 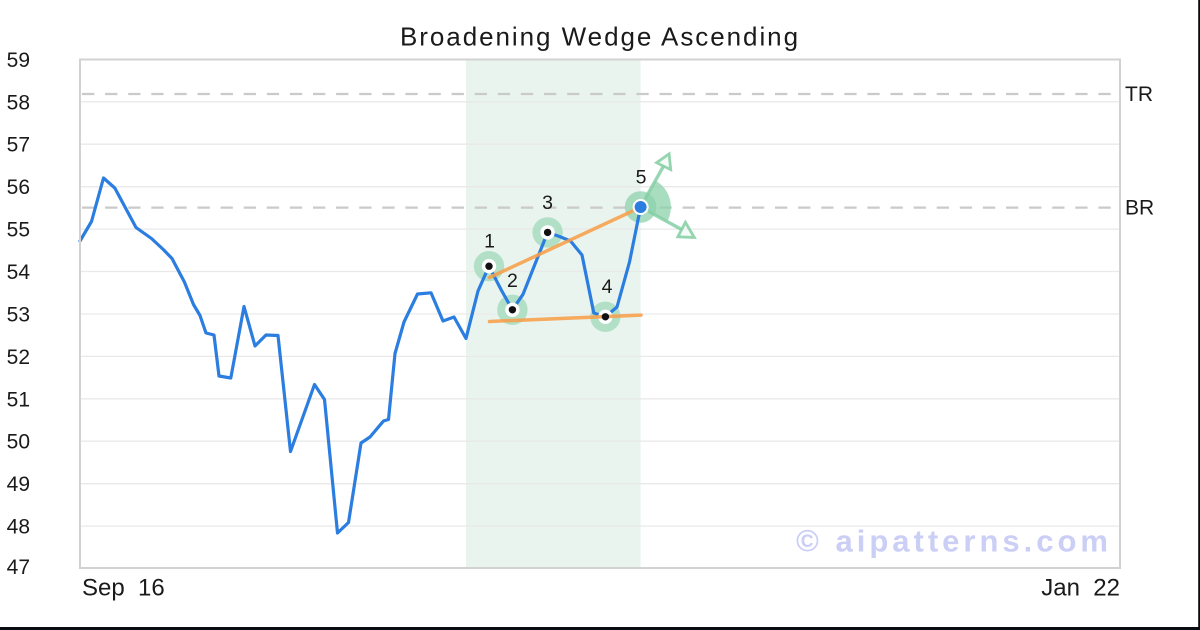 What do you see at coordinates (19, 272) in the screenshot?
I see `svg-text: 54` at bounding box center [19, 272].